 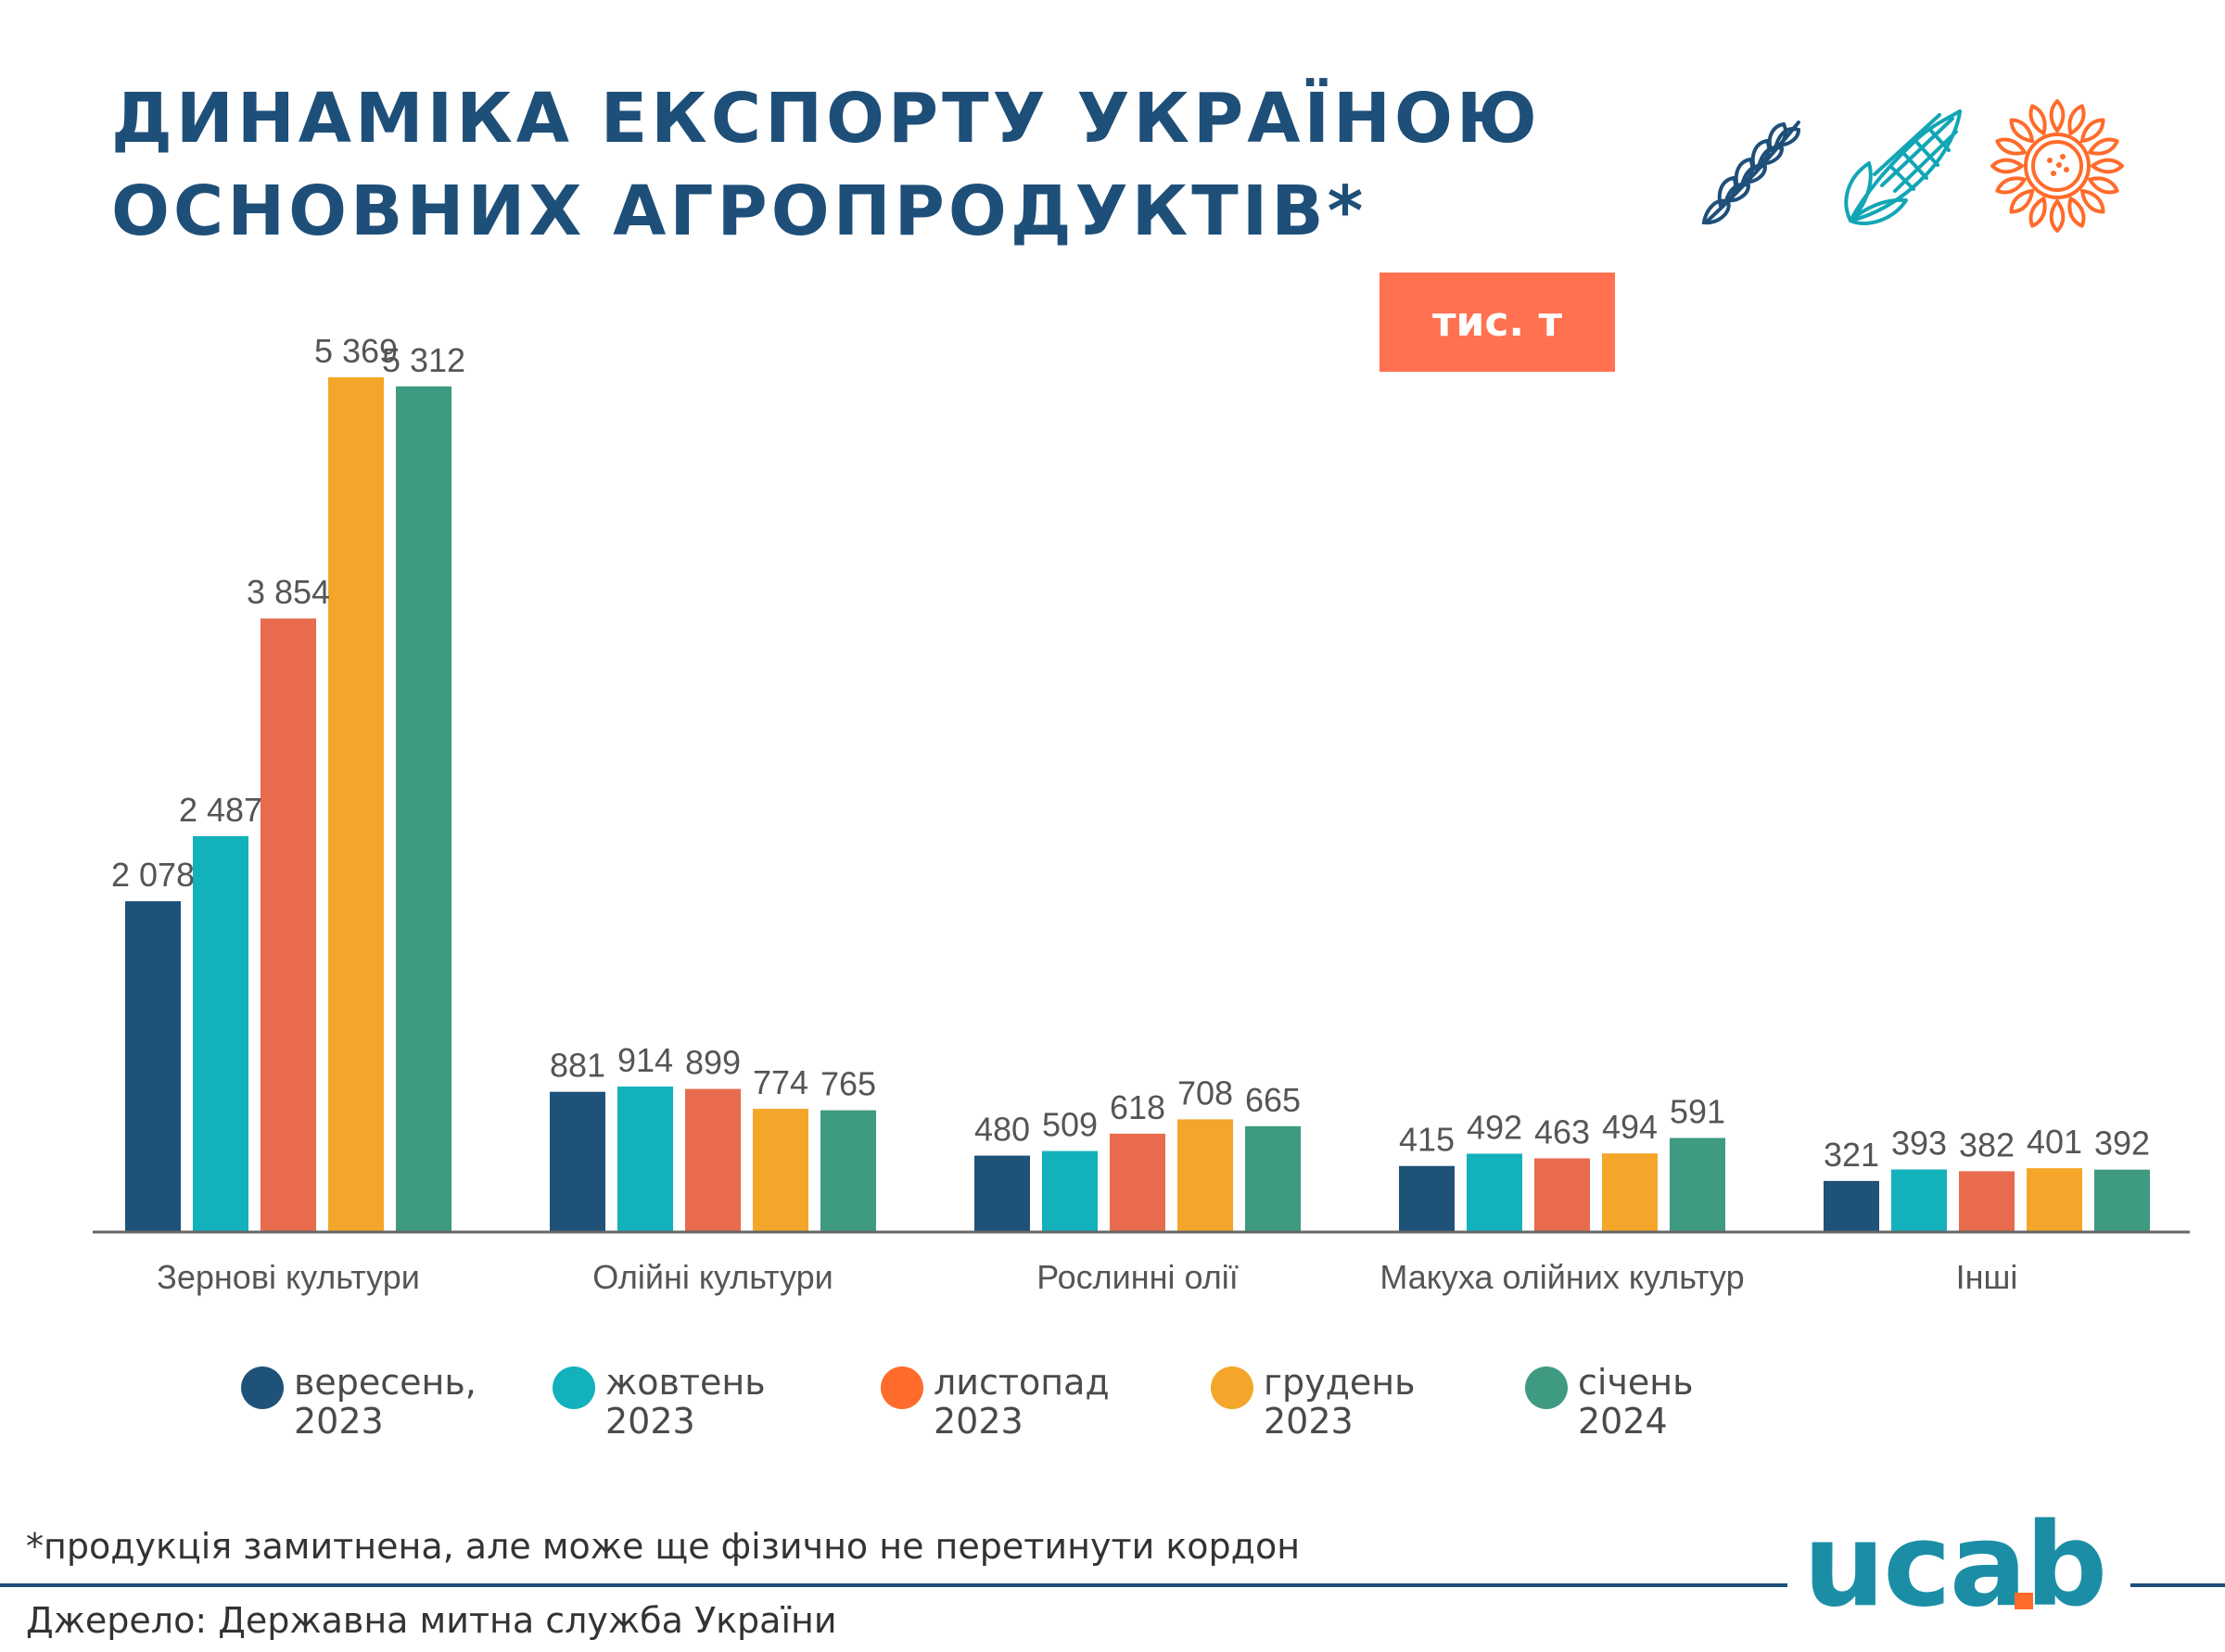 I want to click on source-note: Джерело: Державна митна служба України, so click(x=431, y=1621).